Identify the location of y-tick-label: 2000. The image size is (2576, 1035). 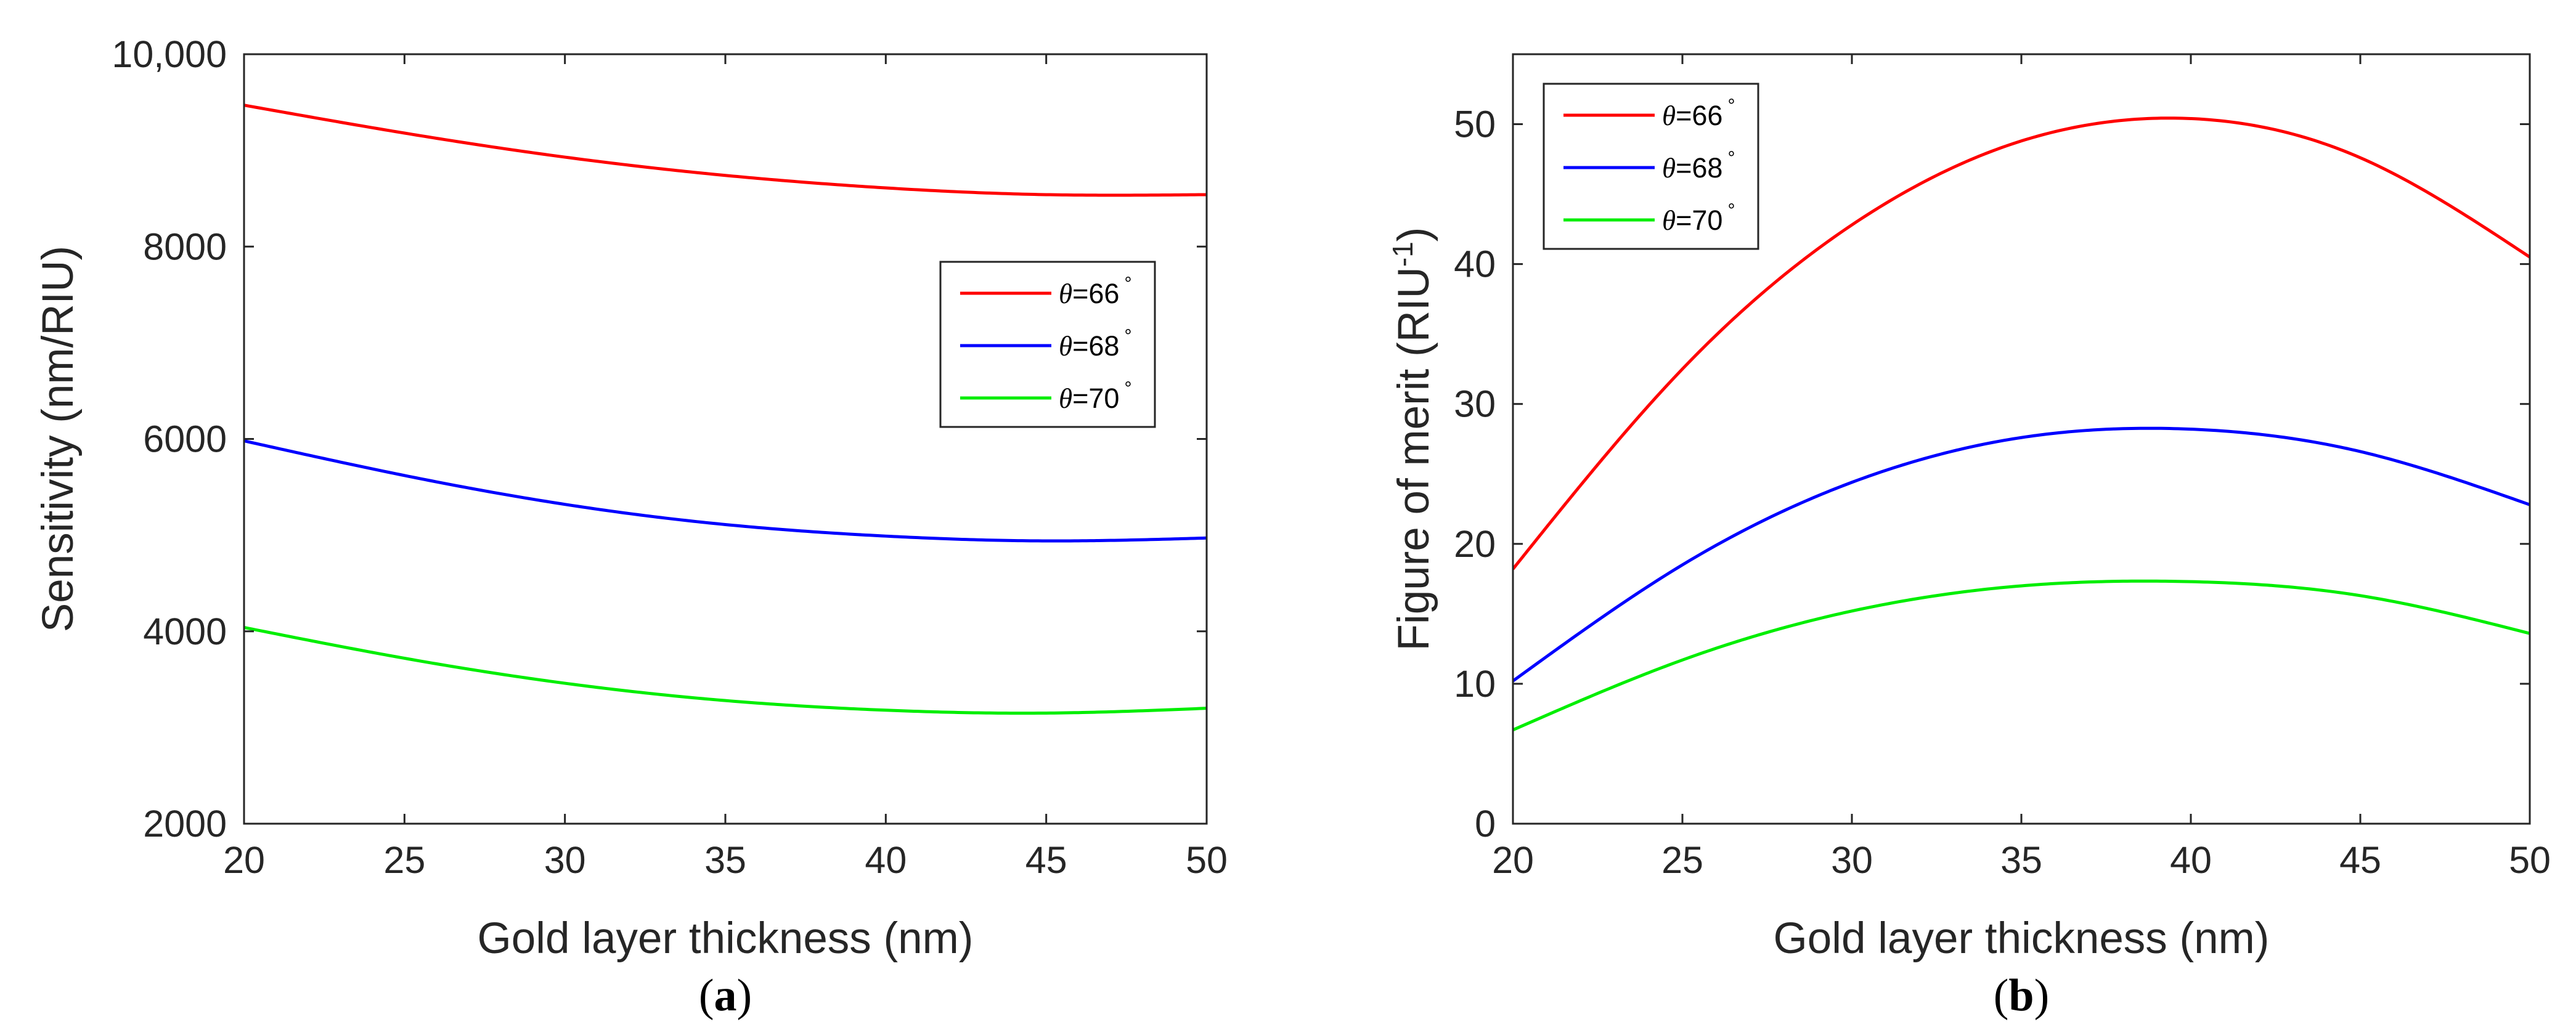
(185, 824).